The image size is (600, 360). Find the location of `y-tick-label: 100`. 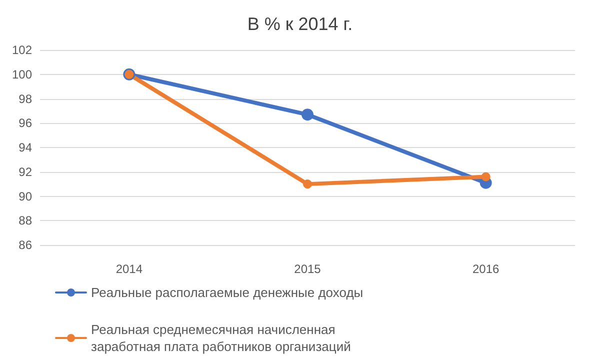

y-tick-label: 100 is located at coordinates (22, 74).